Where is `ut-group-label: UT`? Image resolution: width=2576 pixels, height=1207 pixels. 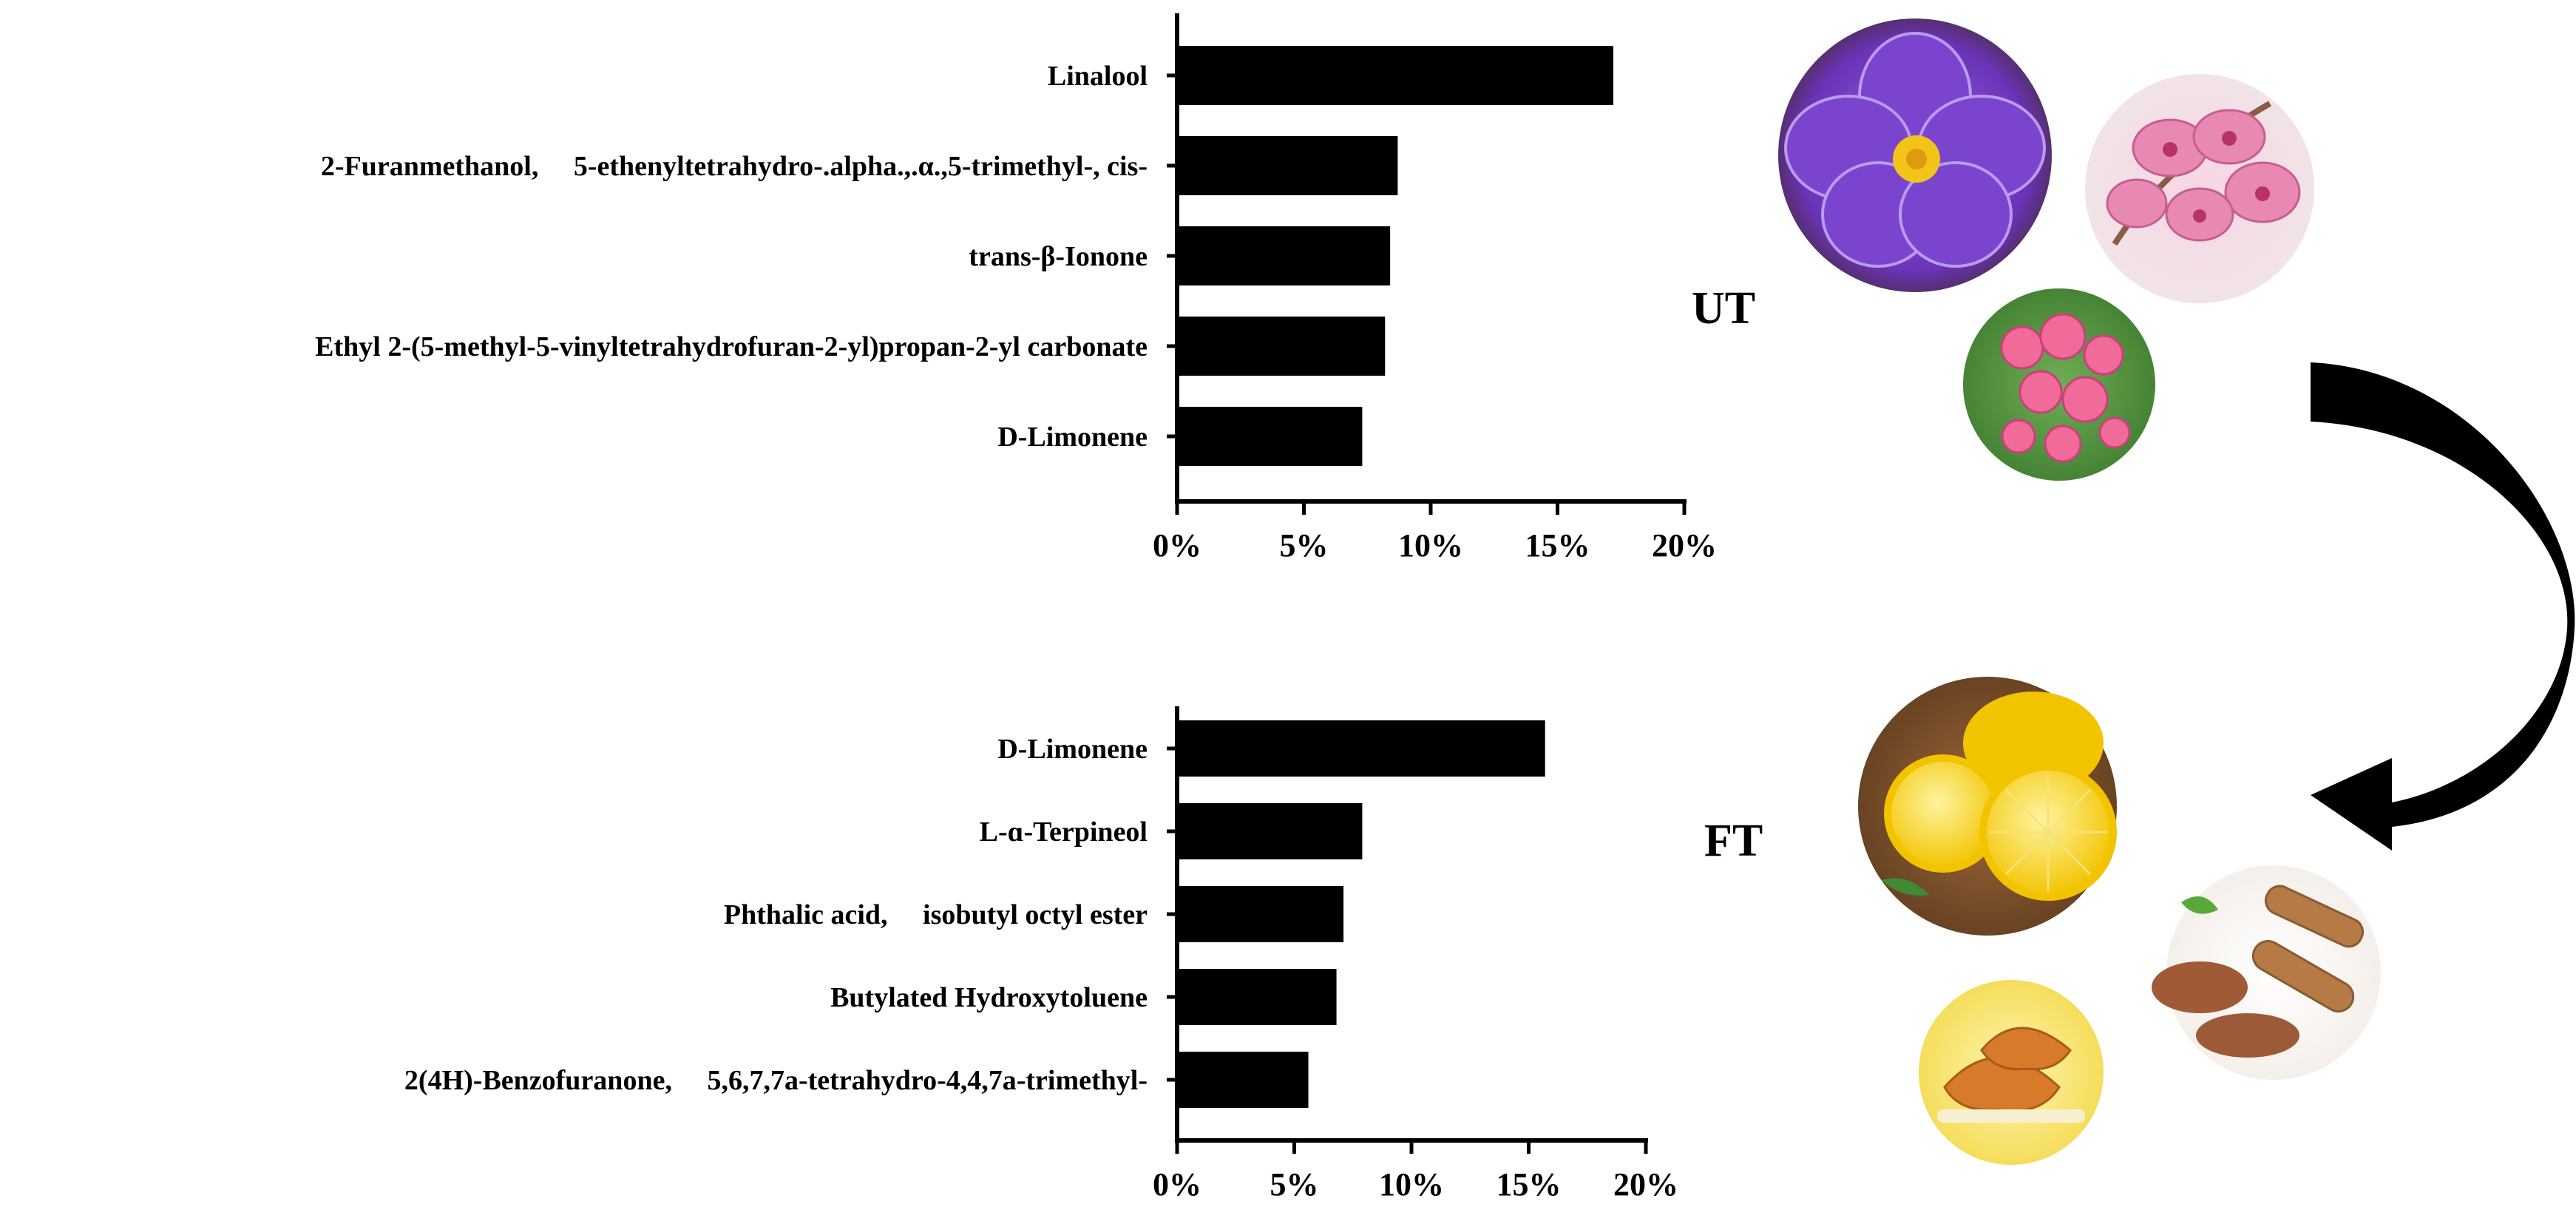 ut-group-label: UT is located at coordinates (1723, 308).